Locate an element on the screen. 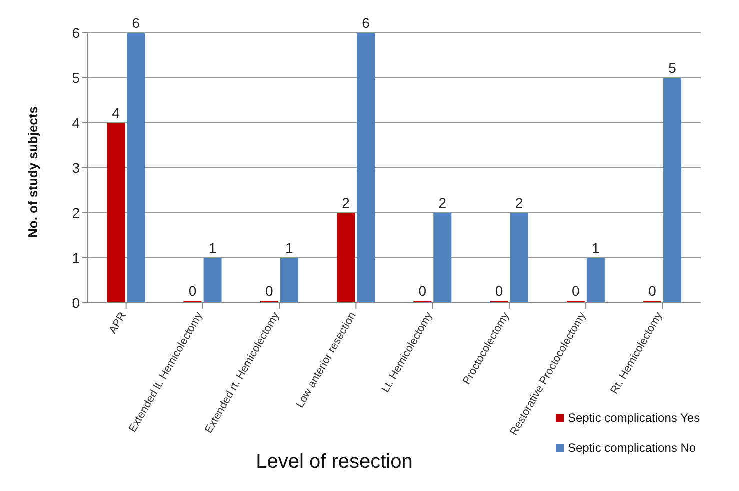 This screenshot has height=491, width=739. x-axis-title: Level of resection is located at coordinates (334, 462).